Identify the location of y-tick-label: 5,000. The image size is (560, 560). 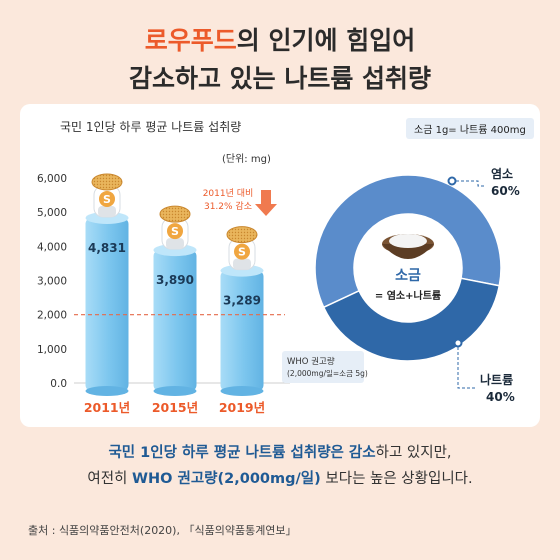
(52, 213).